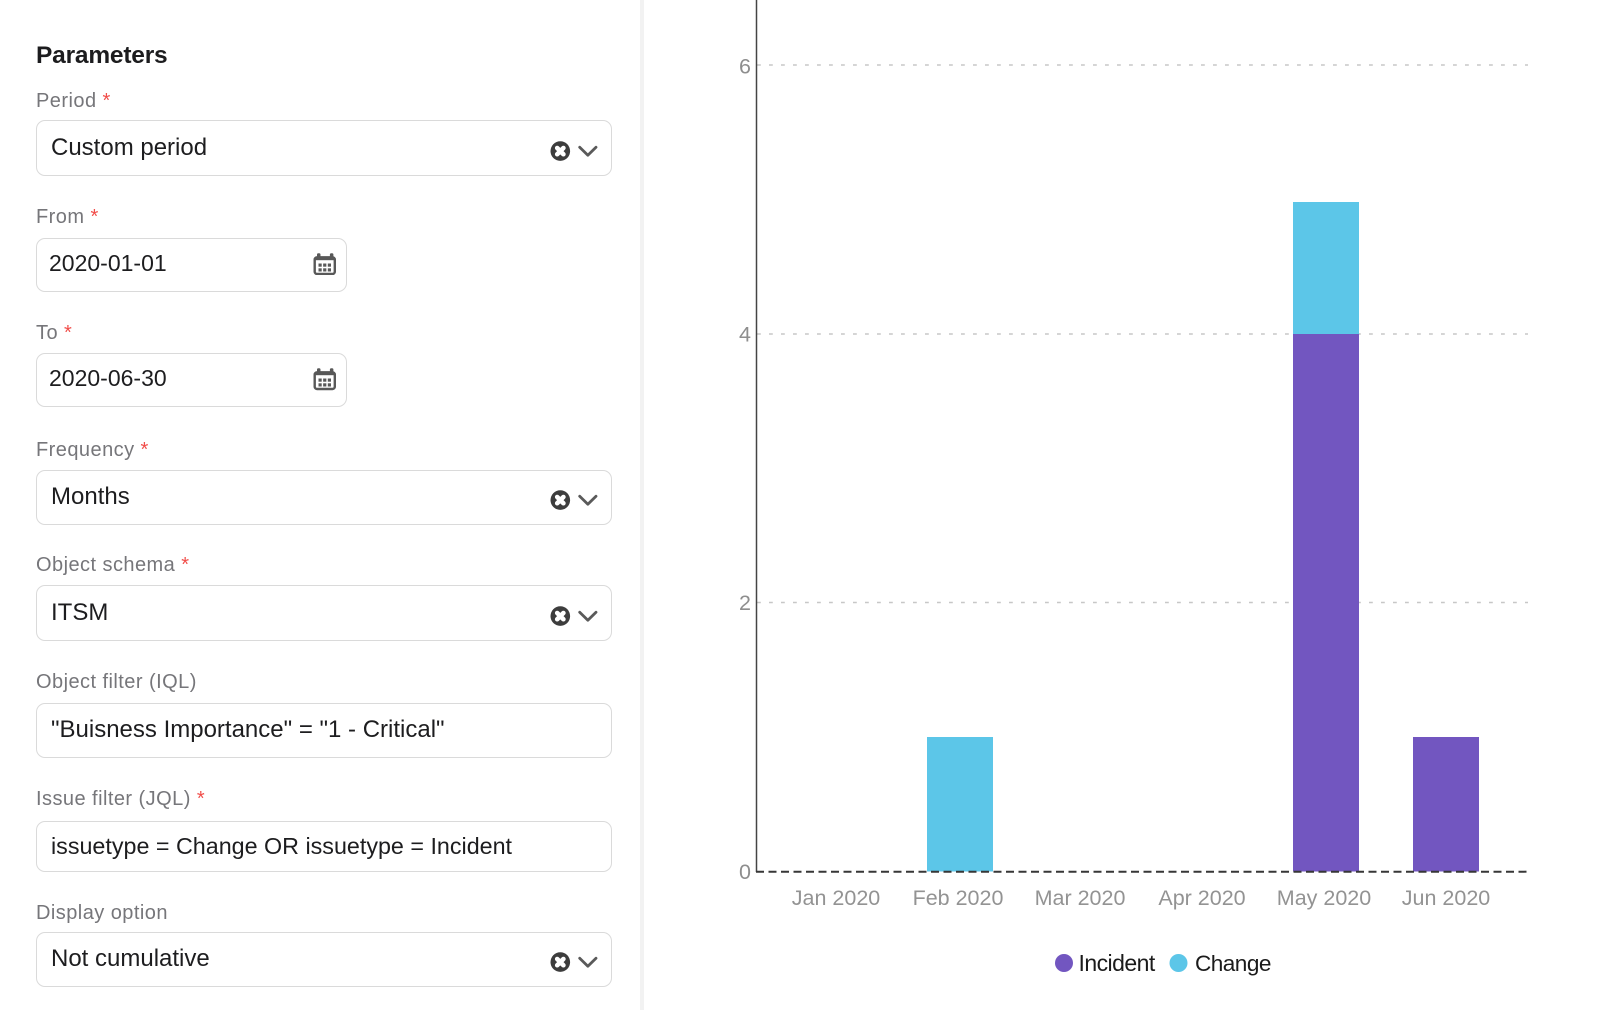 The width and height of the screenshot is (1600, 1010). Describe the element at coordinates (1201, 898) in the screenshot. I see `svg-text: Apr 2020` at that location.